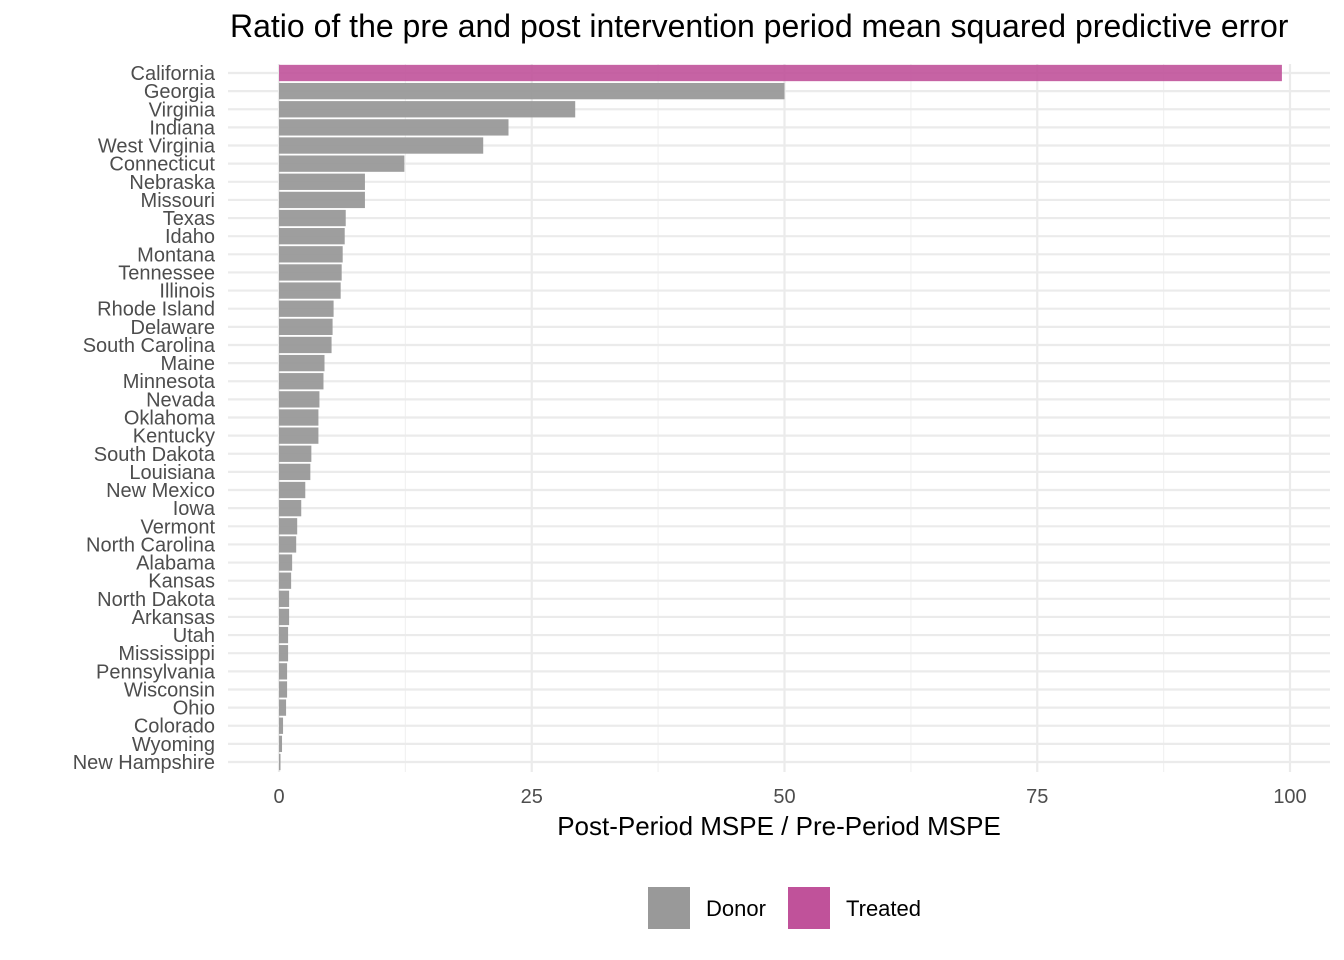 The width and height of the screenshot is (1344, 960). Describe the element at coordinates (284, 598) in the screenshot. I see `bar-north-dakota` at that location.